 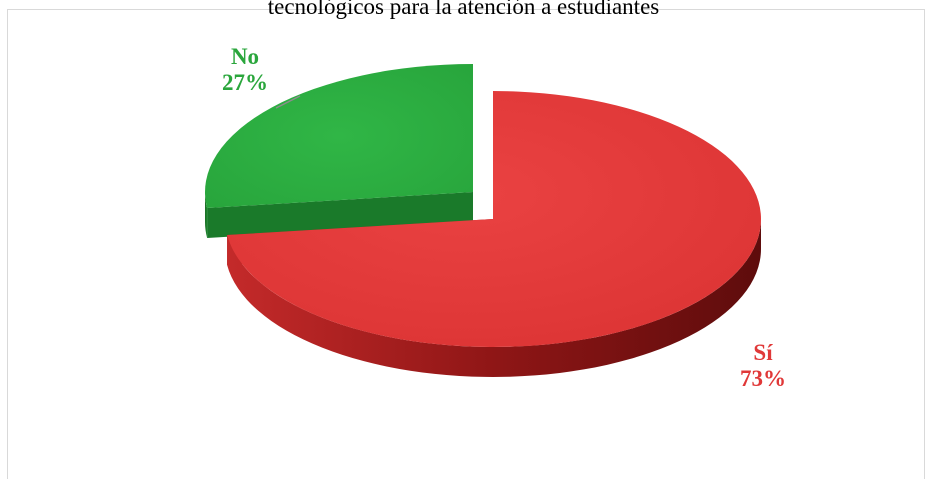 I want to click on slice-label-si-name: Sí, so click(x=763, y=352).